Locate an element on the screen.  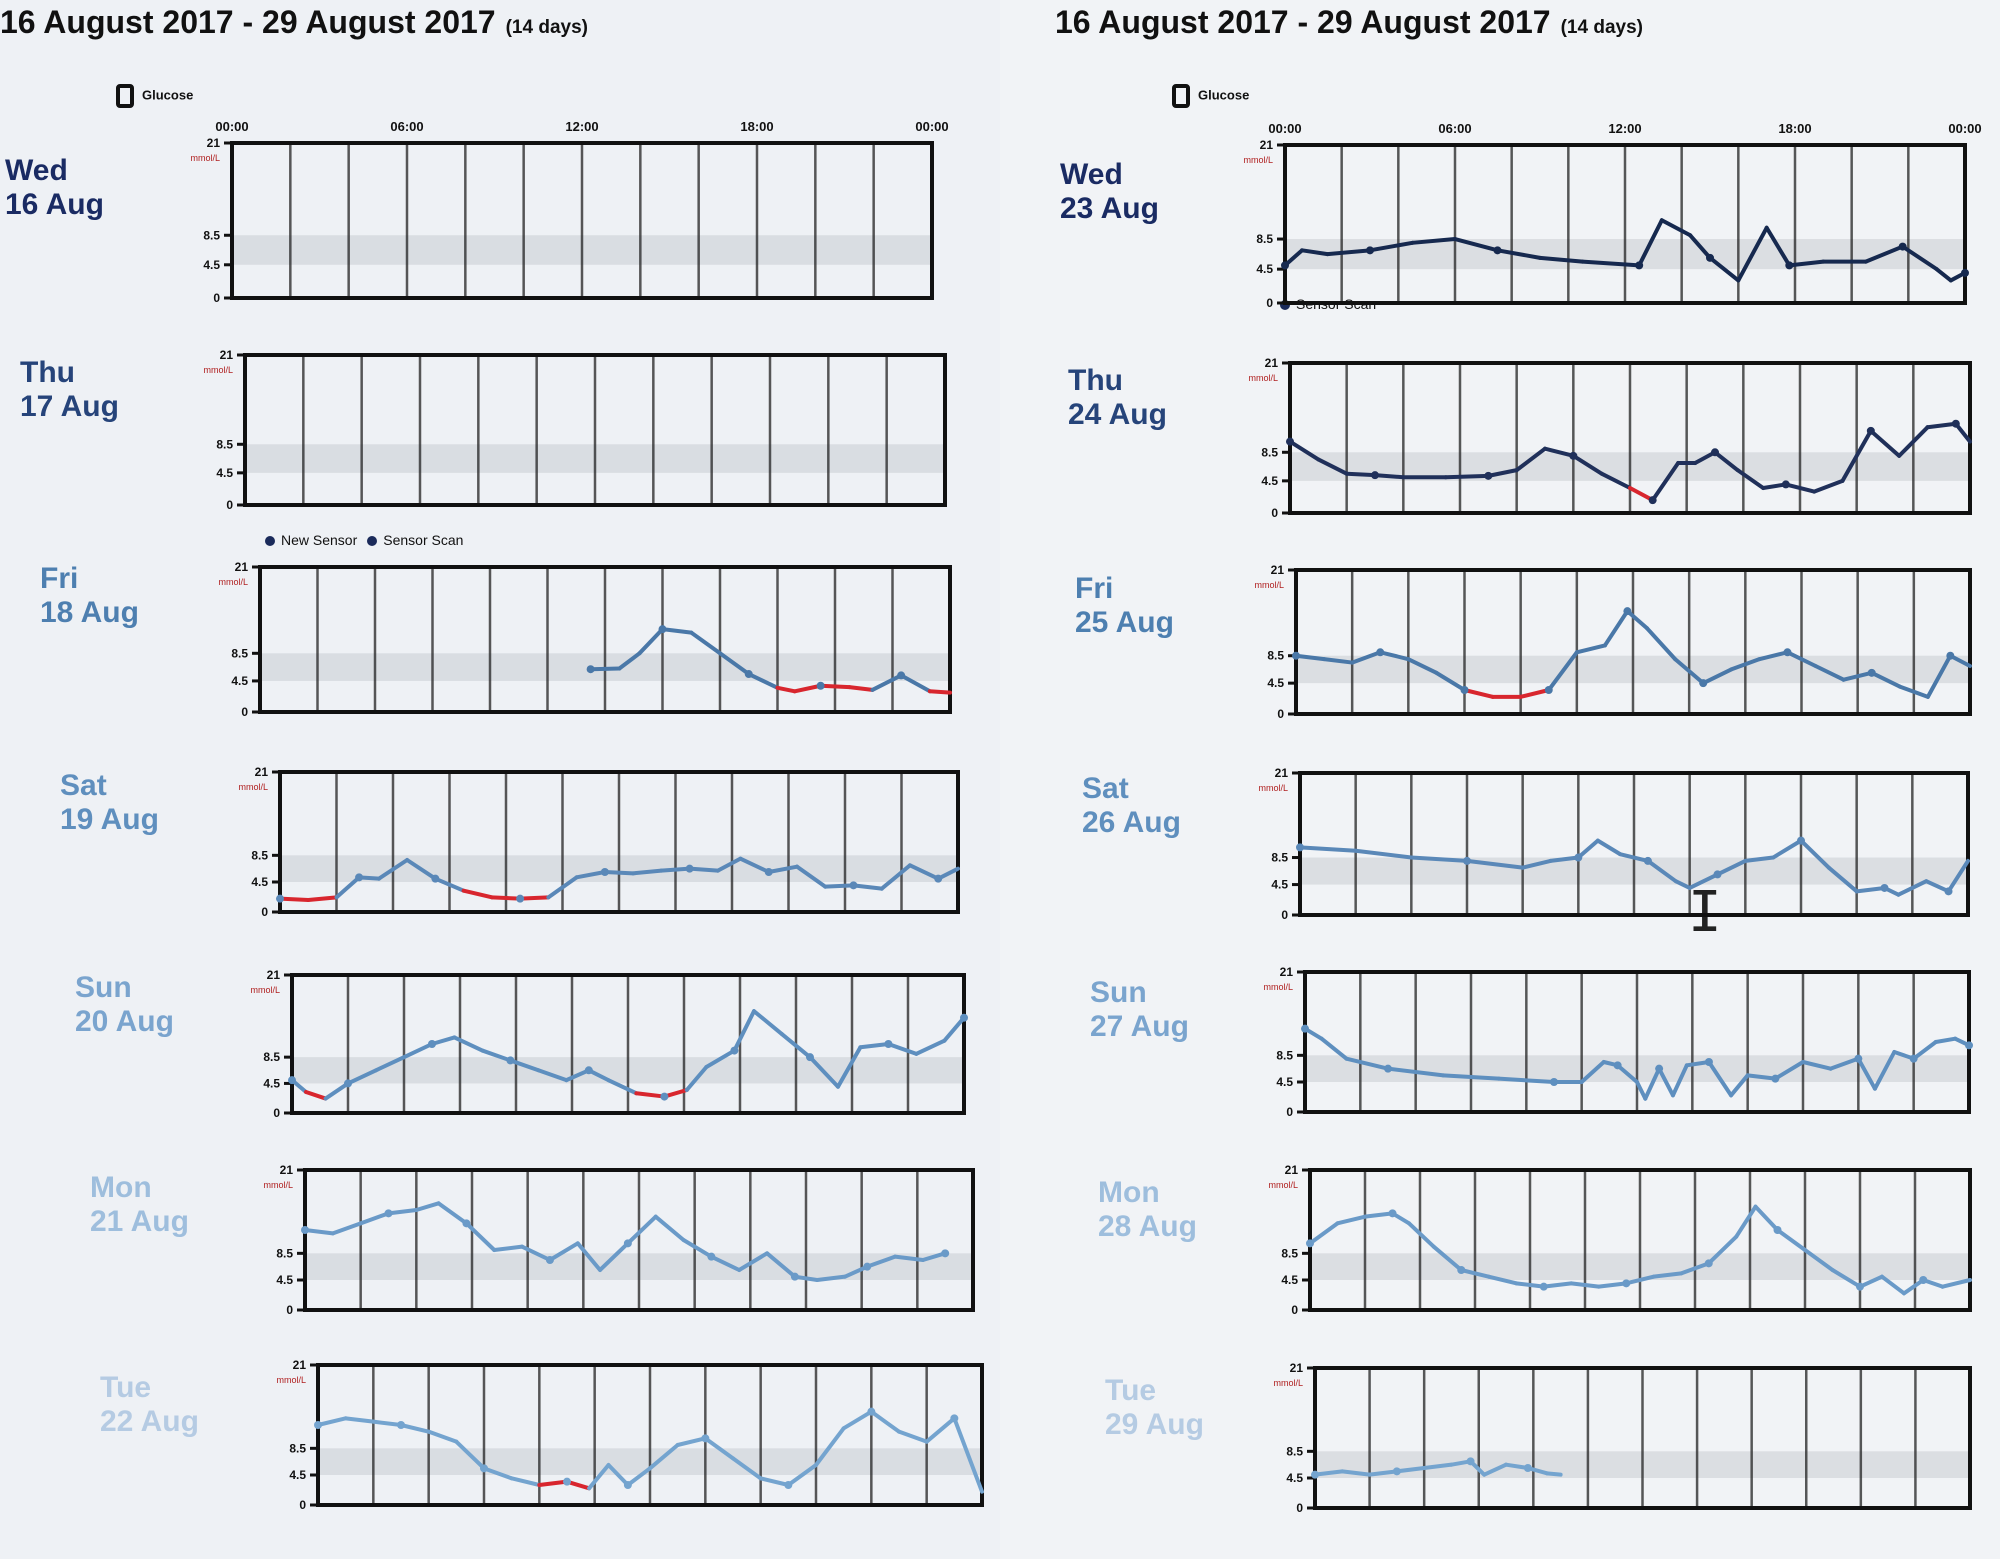
day-date: 26 Aug is located at coordinates (1131, 822).